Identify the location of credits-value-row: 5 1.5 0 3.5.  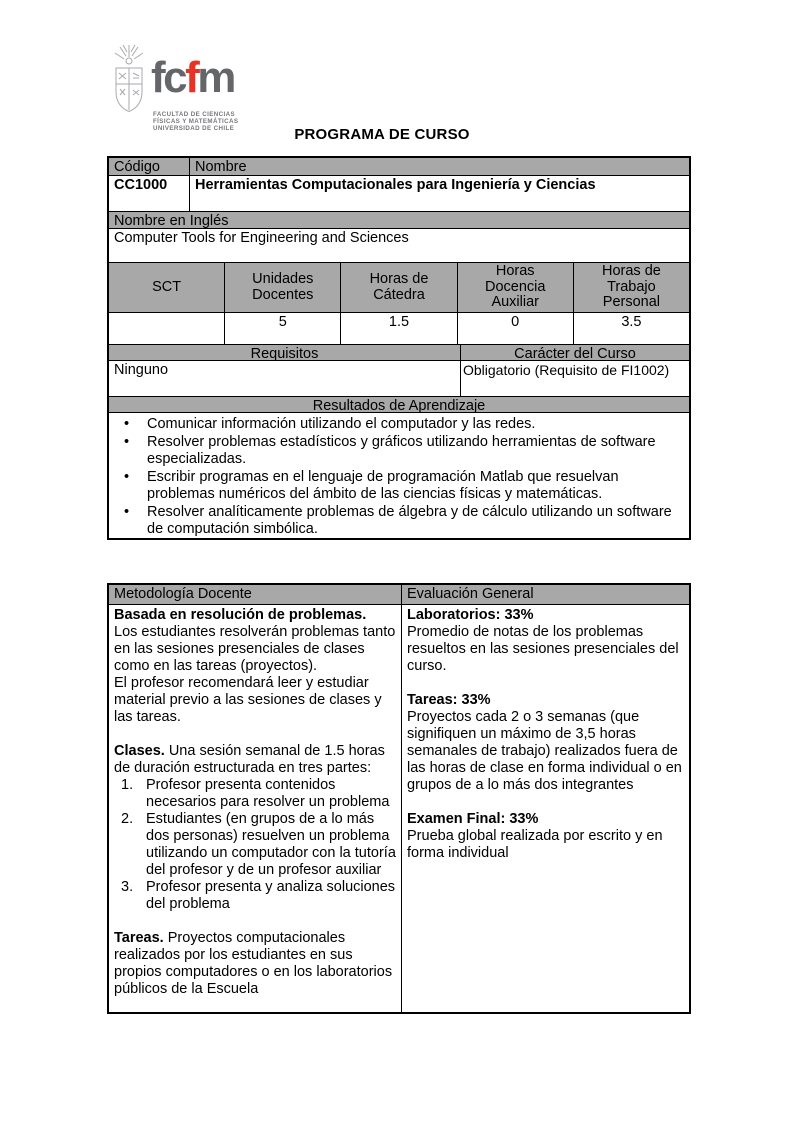
(399, 329).